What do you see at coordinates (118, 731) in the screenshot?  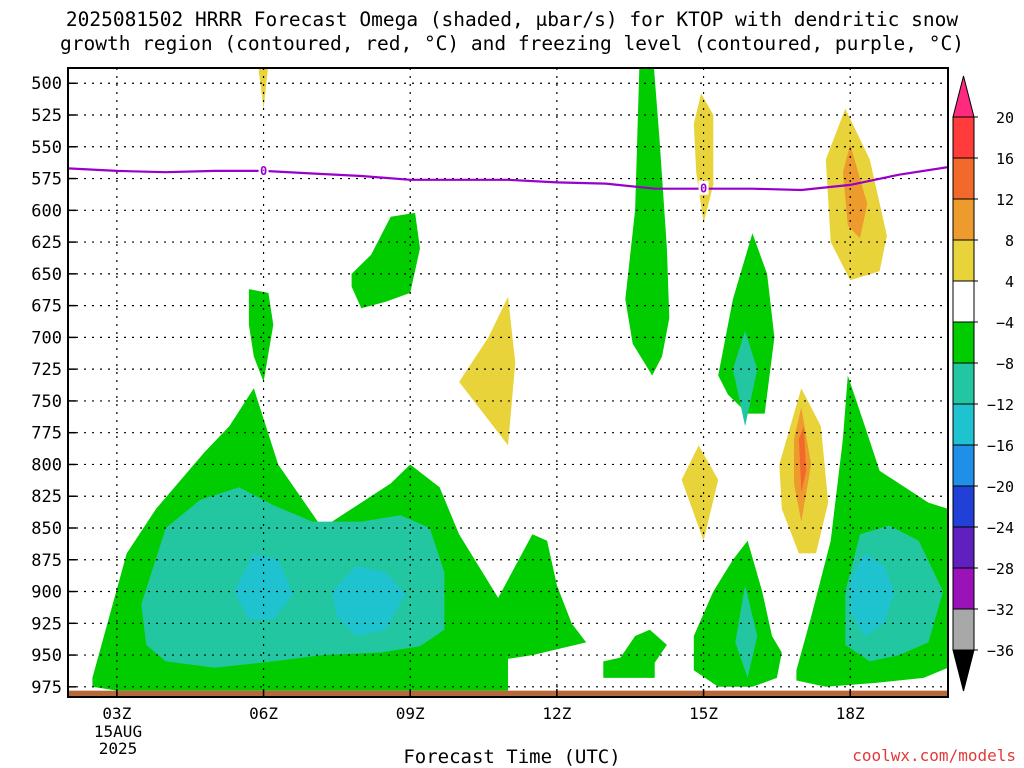 I see `date-day-label: 15AUG` at bounding box center [118, 731].